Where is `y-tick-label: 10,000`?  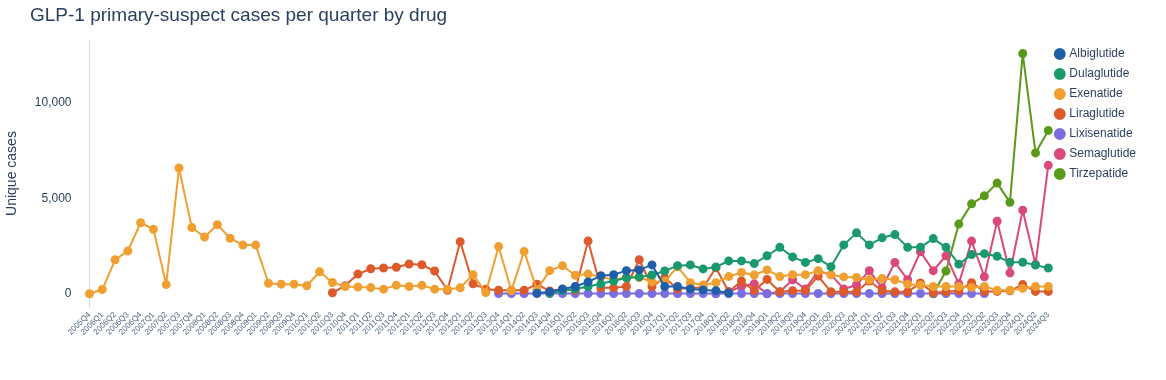
y-tick-label: 10,000 is located at coordinates (53, 102).